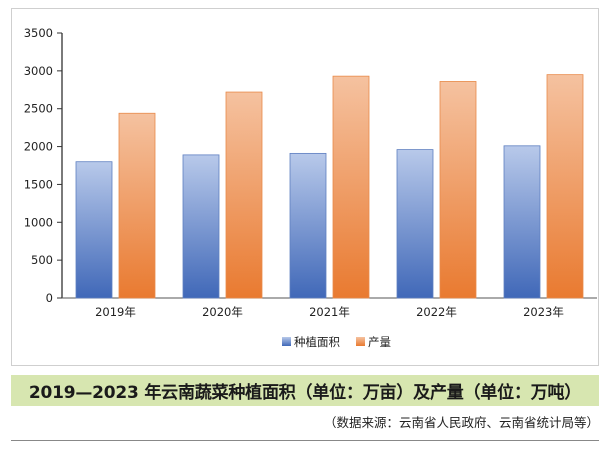 This screenshot has height=451, width=607. What do you see at coordinates (436, 312) in the screenshot?
I see `x-tick-label: 2022年` at bounding box center [436, 312].